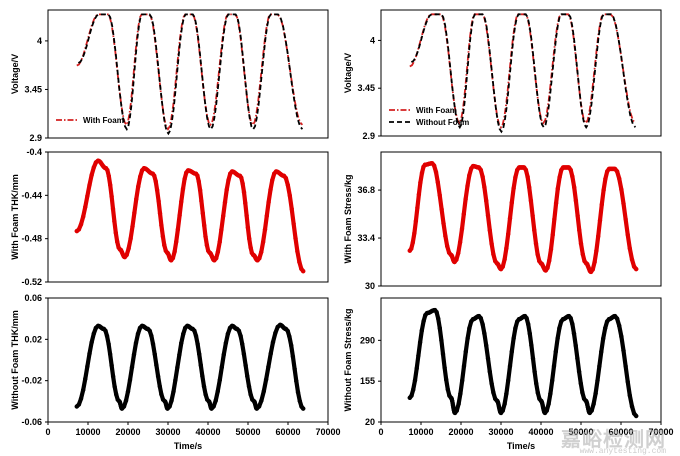  I want to click on legend-label: With Foam, so click(103, 120).